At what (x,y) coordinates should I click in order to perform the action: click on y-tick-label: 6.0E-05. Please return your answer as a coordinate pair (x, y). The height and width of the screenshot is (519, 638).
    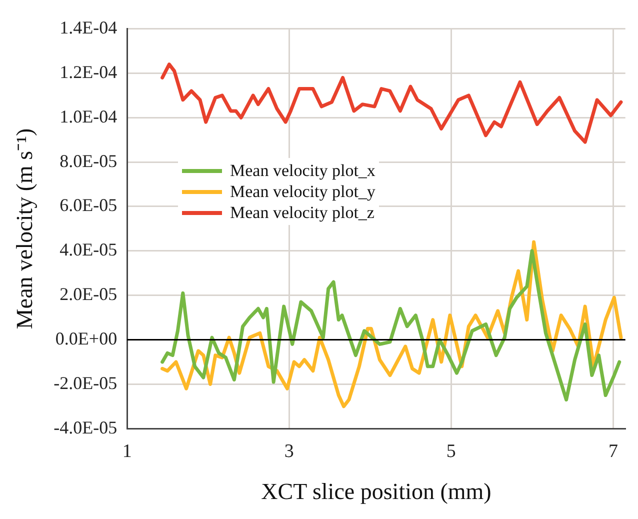
    Looking at the image, I should click on (89, 205).